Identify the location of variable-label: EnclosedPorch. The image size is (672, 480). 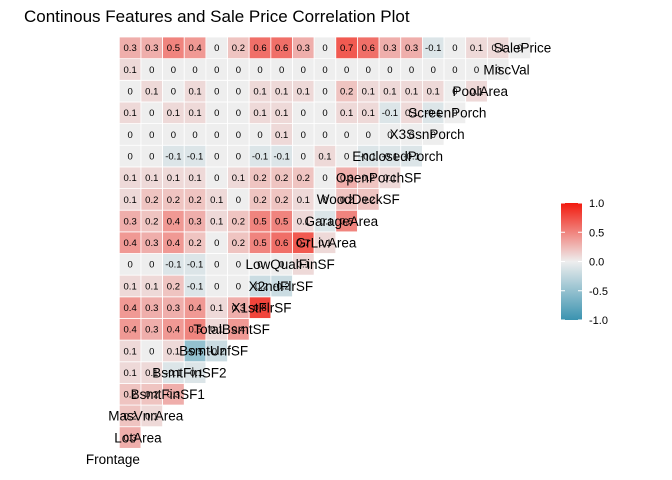
(397, 156).